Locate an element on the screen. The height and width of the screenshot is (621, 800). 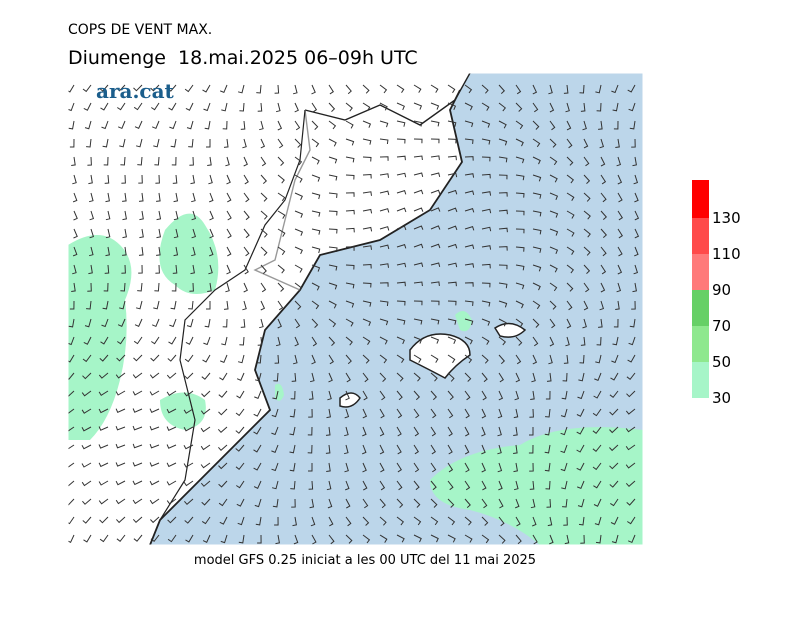
region-border is located at coordinates (232, 315).